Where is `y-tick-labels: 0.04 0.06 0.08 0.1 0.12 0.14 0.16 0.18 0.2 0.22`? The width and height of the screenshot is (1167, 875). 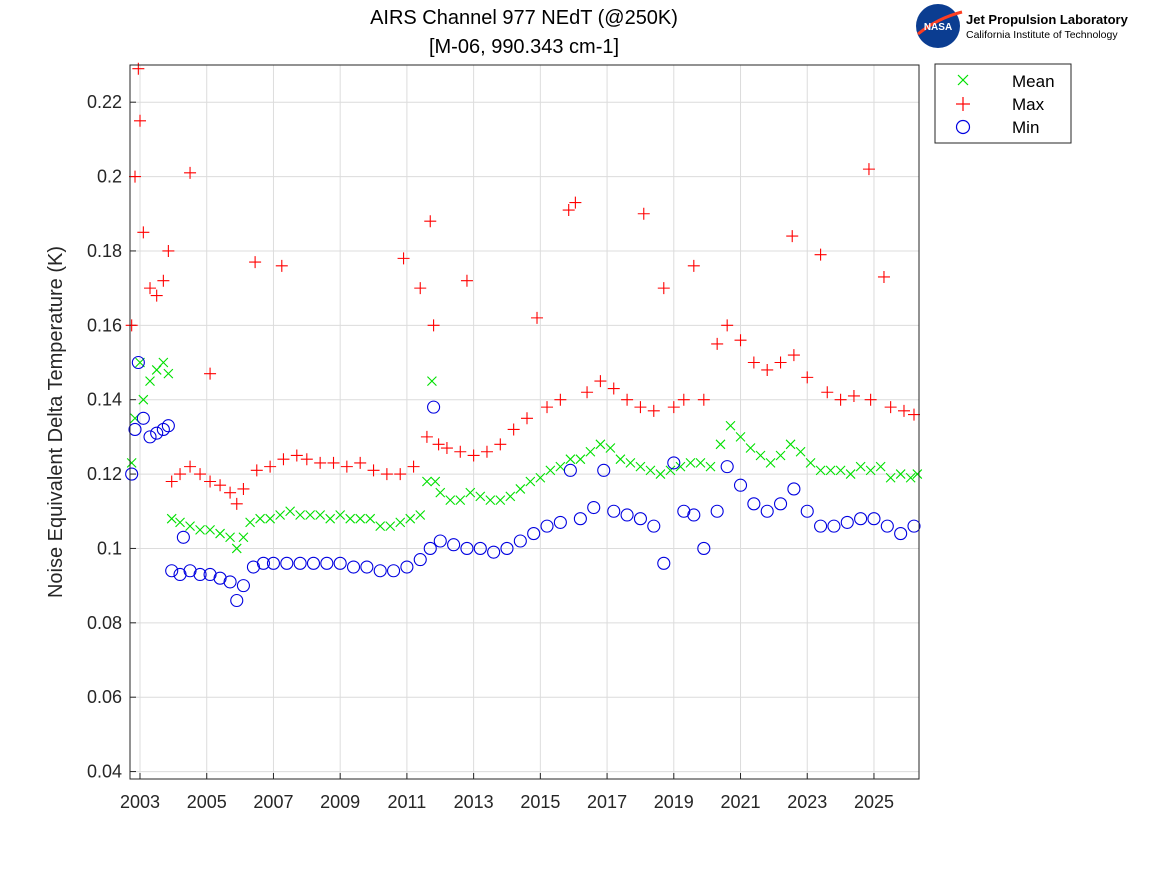
y-tick-labels: 0.04 0.06 0.08 0.1 0.12 0.14 0.16 0.18 0.2 0.22 is located at coordinates (104, 436).